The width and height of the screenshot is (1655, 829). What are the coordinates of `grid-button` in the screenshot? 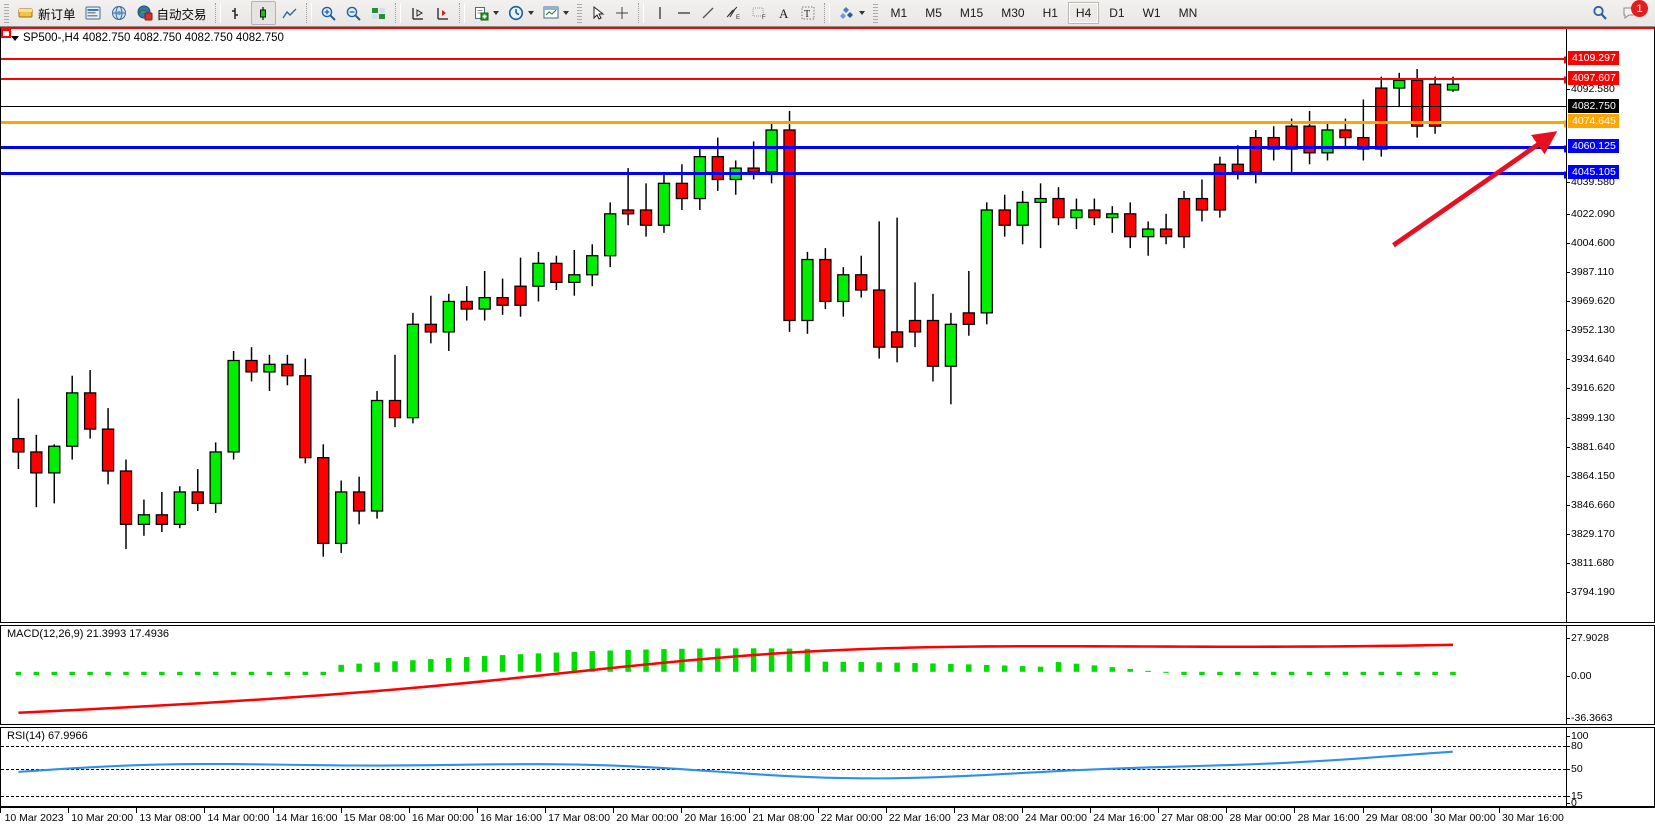 It's located at (378, 13).